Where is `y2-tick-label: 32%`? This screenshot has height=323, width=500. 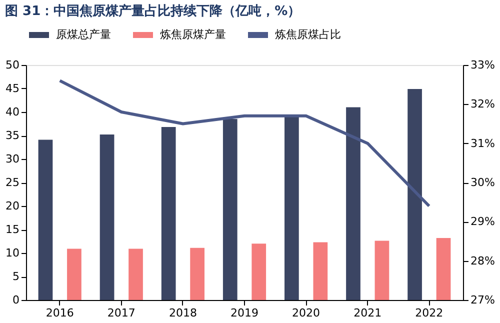 y2-tick-label: 32% is located at coordinates (482, 104).